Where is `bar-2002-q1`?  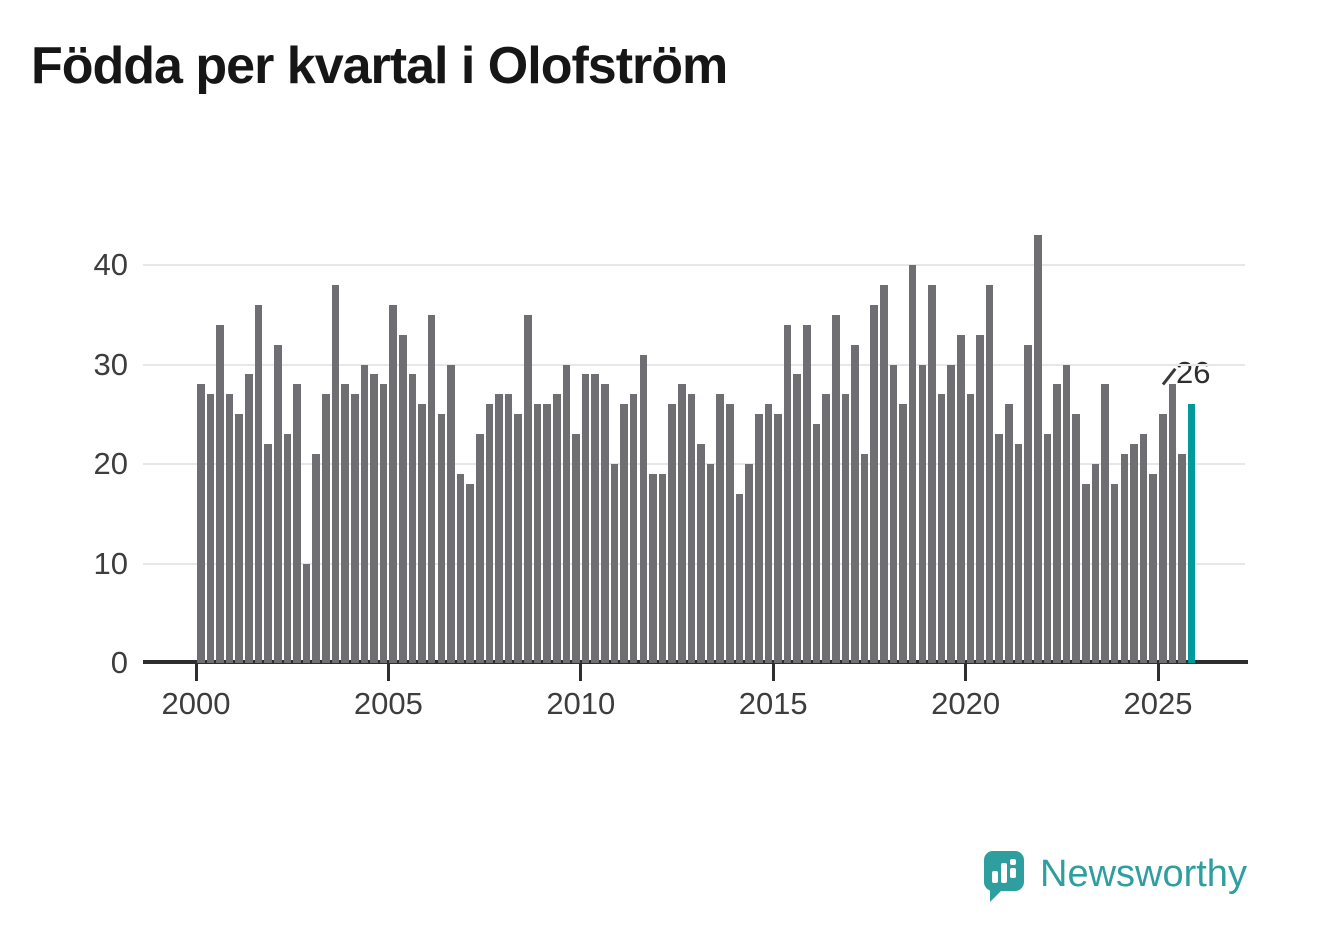 bar-2002-q1 is located at coordinates (277, 503).